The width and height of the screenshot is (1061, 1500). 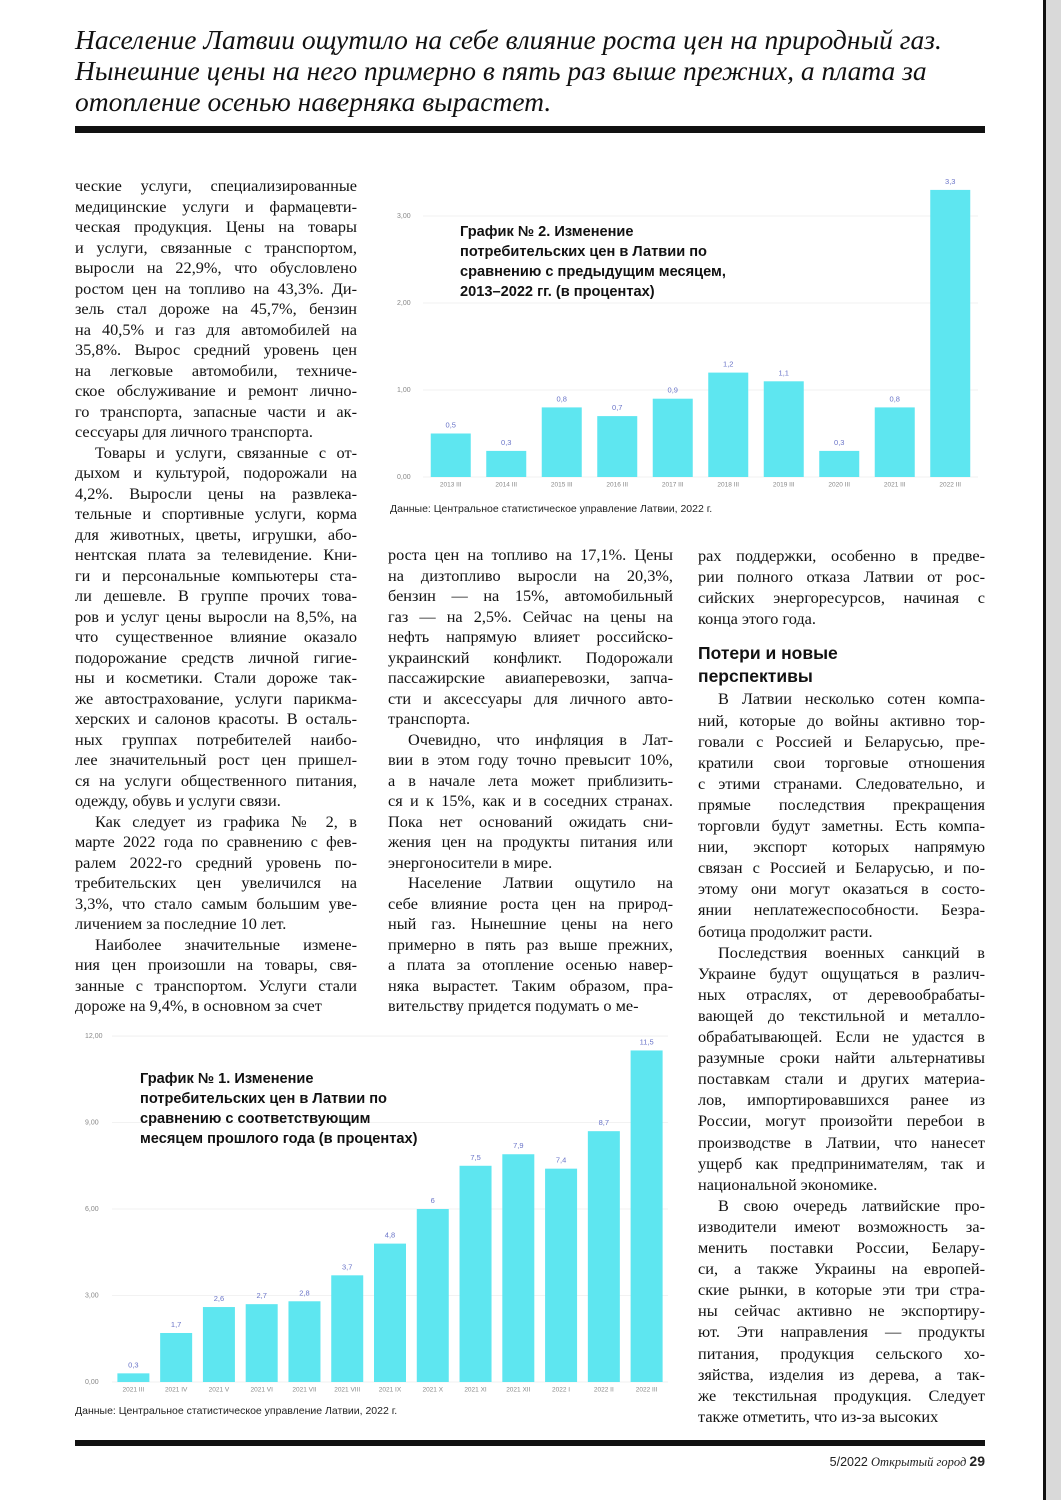 What do you see at coordinates (216, 370) in the screenshot?
I see `text-line: на легковые автомобили, техниче-` at bounding box center [216, 370].